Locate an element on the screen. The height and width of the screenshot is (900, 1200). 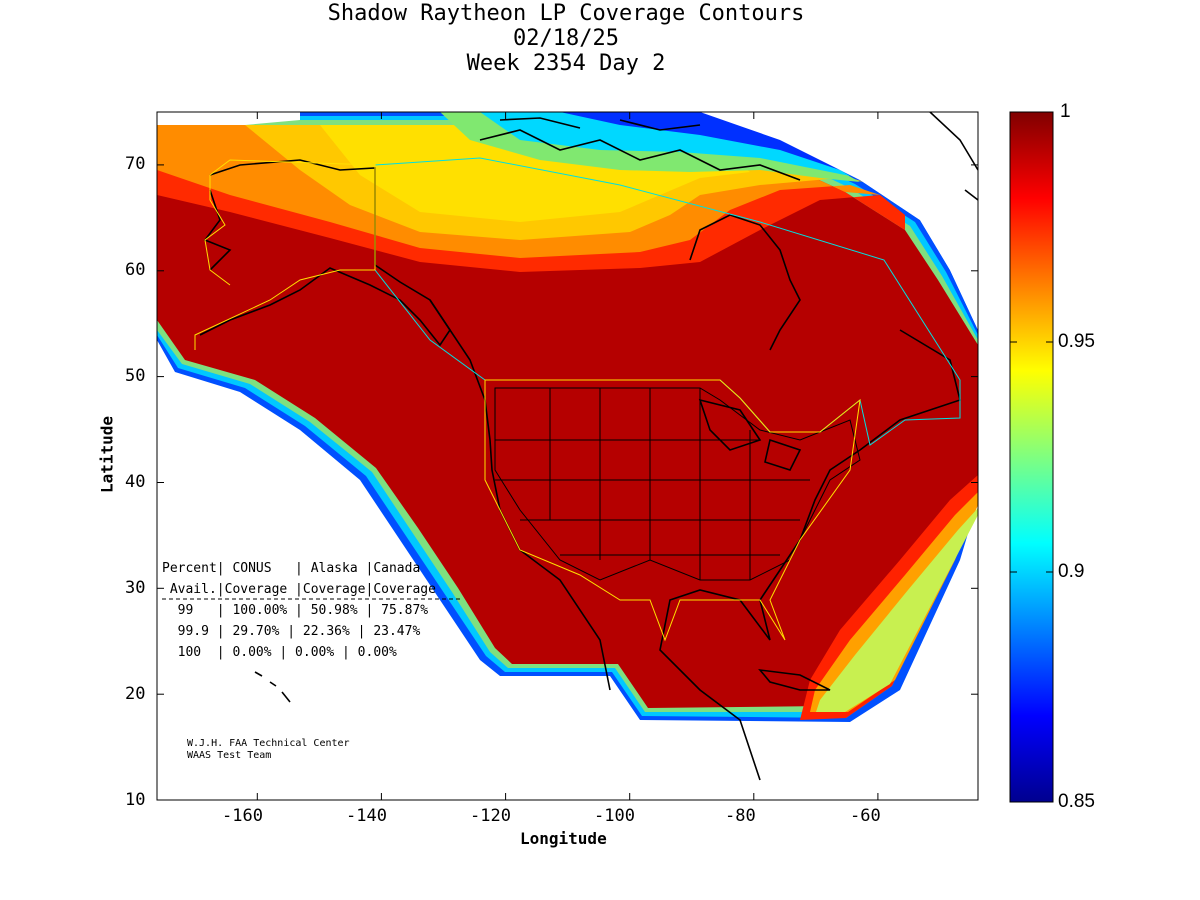
hawaii is located at coordinates (272, 687).